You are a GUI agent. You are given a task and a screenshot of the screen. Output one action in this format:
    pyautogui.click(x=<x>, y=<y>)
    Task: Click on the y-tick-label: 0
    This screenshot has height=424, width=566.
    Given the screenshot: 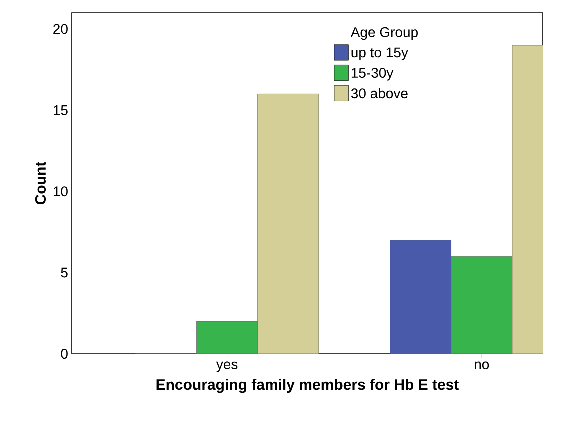 What is the action you would take?
    pyautogui.click(x=64, y=354)
    